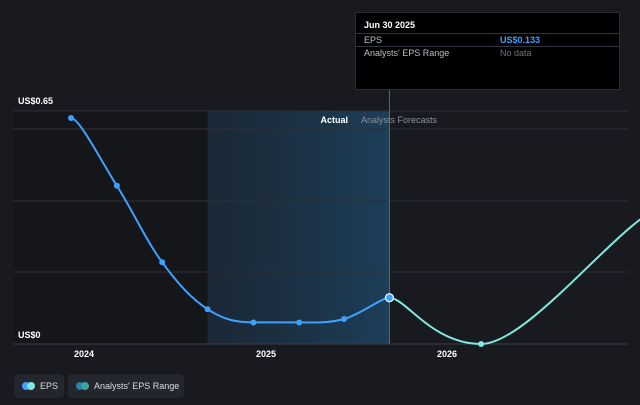  What do you see at coordinates (266, 354) in the screenshot?
I see `x-tick-label: 2025` at bounding box center [266, 354].